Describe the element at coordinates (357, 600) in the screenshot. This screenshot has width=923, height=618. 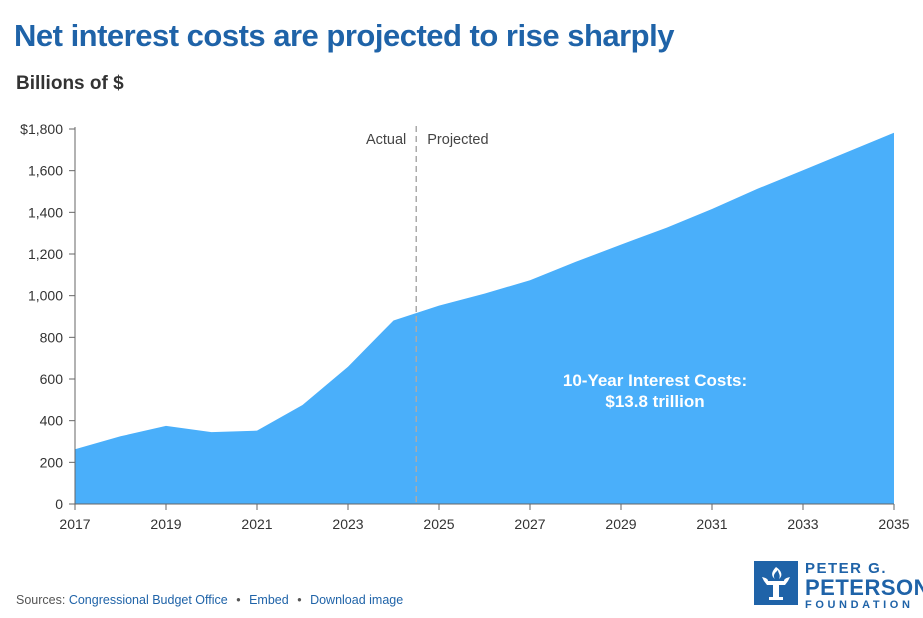
I see `download-image-link: Download image` at that location.